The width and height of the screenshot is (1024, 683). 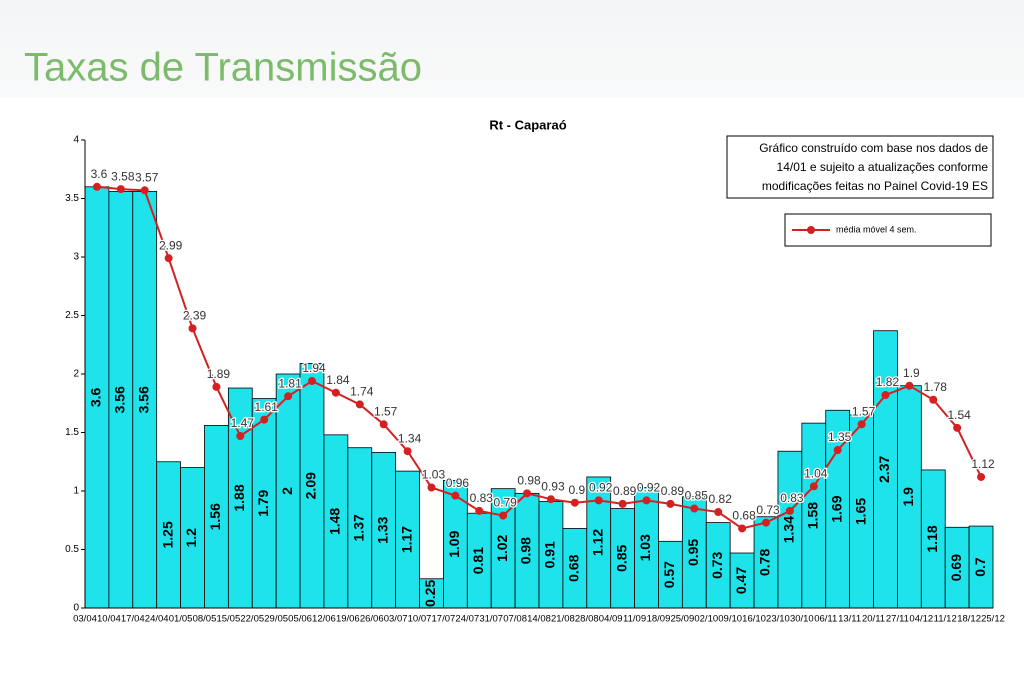 I want to click on bar-value-label: 2.37, so click(x=884, y=469).